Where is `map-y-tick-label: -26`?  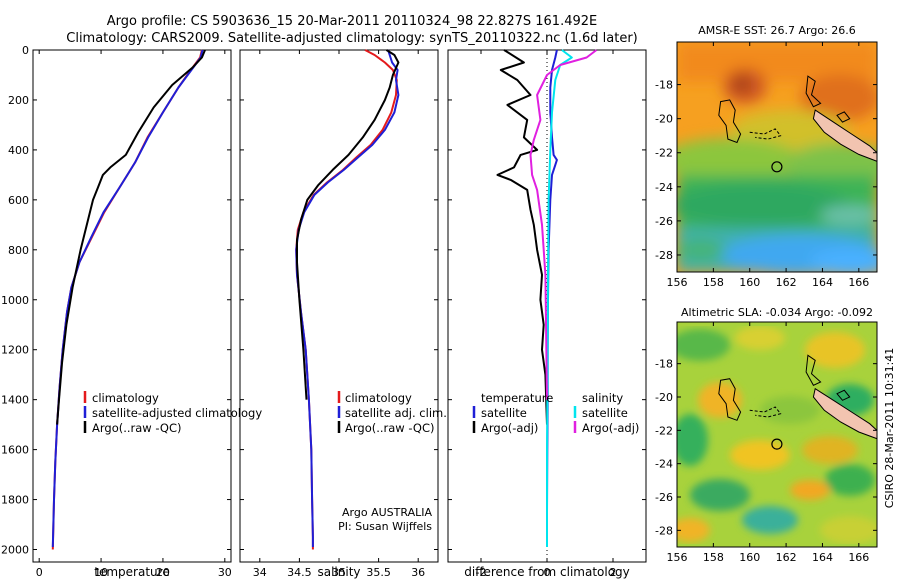 map-y-tick-label: -26 is located at coordinates (664, 497).